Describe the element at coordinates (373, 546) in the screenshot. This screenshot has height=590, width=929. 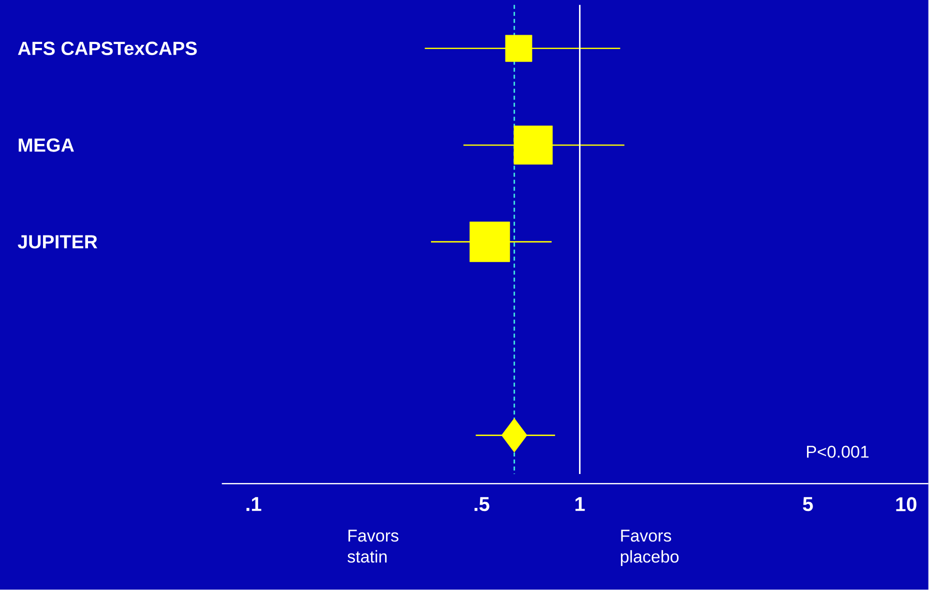
I see `text: Favors statin` at that location.